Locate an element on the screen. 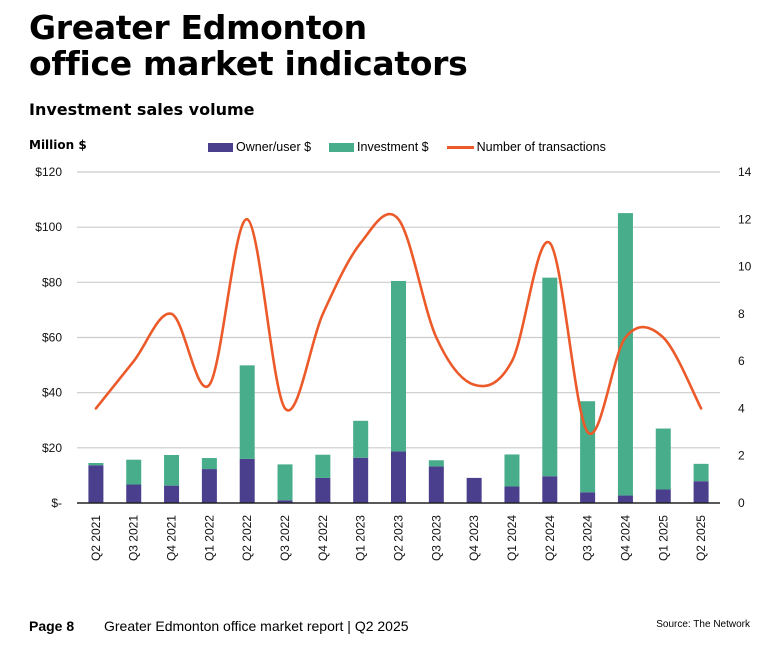  x-tick-label: Q4 2024 is located at coordinates (625, 538).